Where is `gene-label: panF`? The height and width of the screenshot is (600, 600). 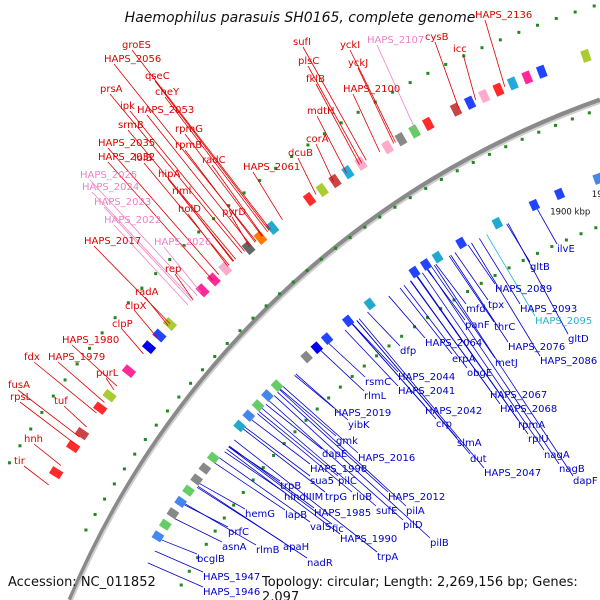 gene-label: panF is located at coordinates (477, 325).